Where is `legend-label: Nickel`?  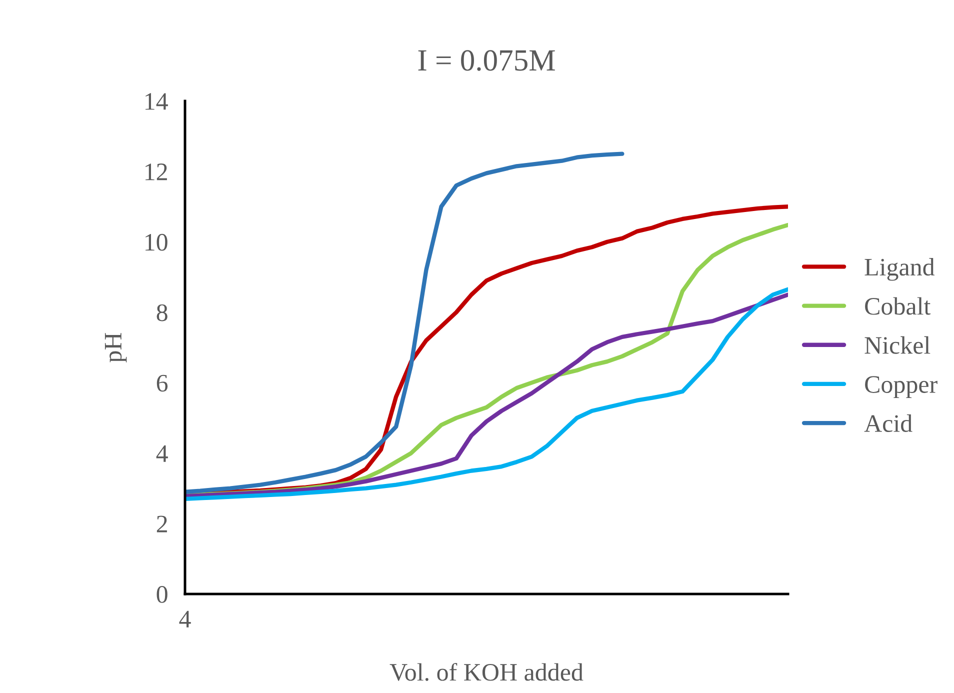
legend-label: Nickel is located at coordinates (897, 345).